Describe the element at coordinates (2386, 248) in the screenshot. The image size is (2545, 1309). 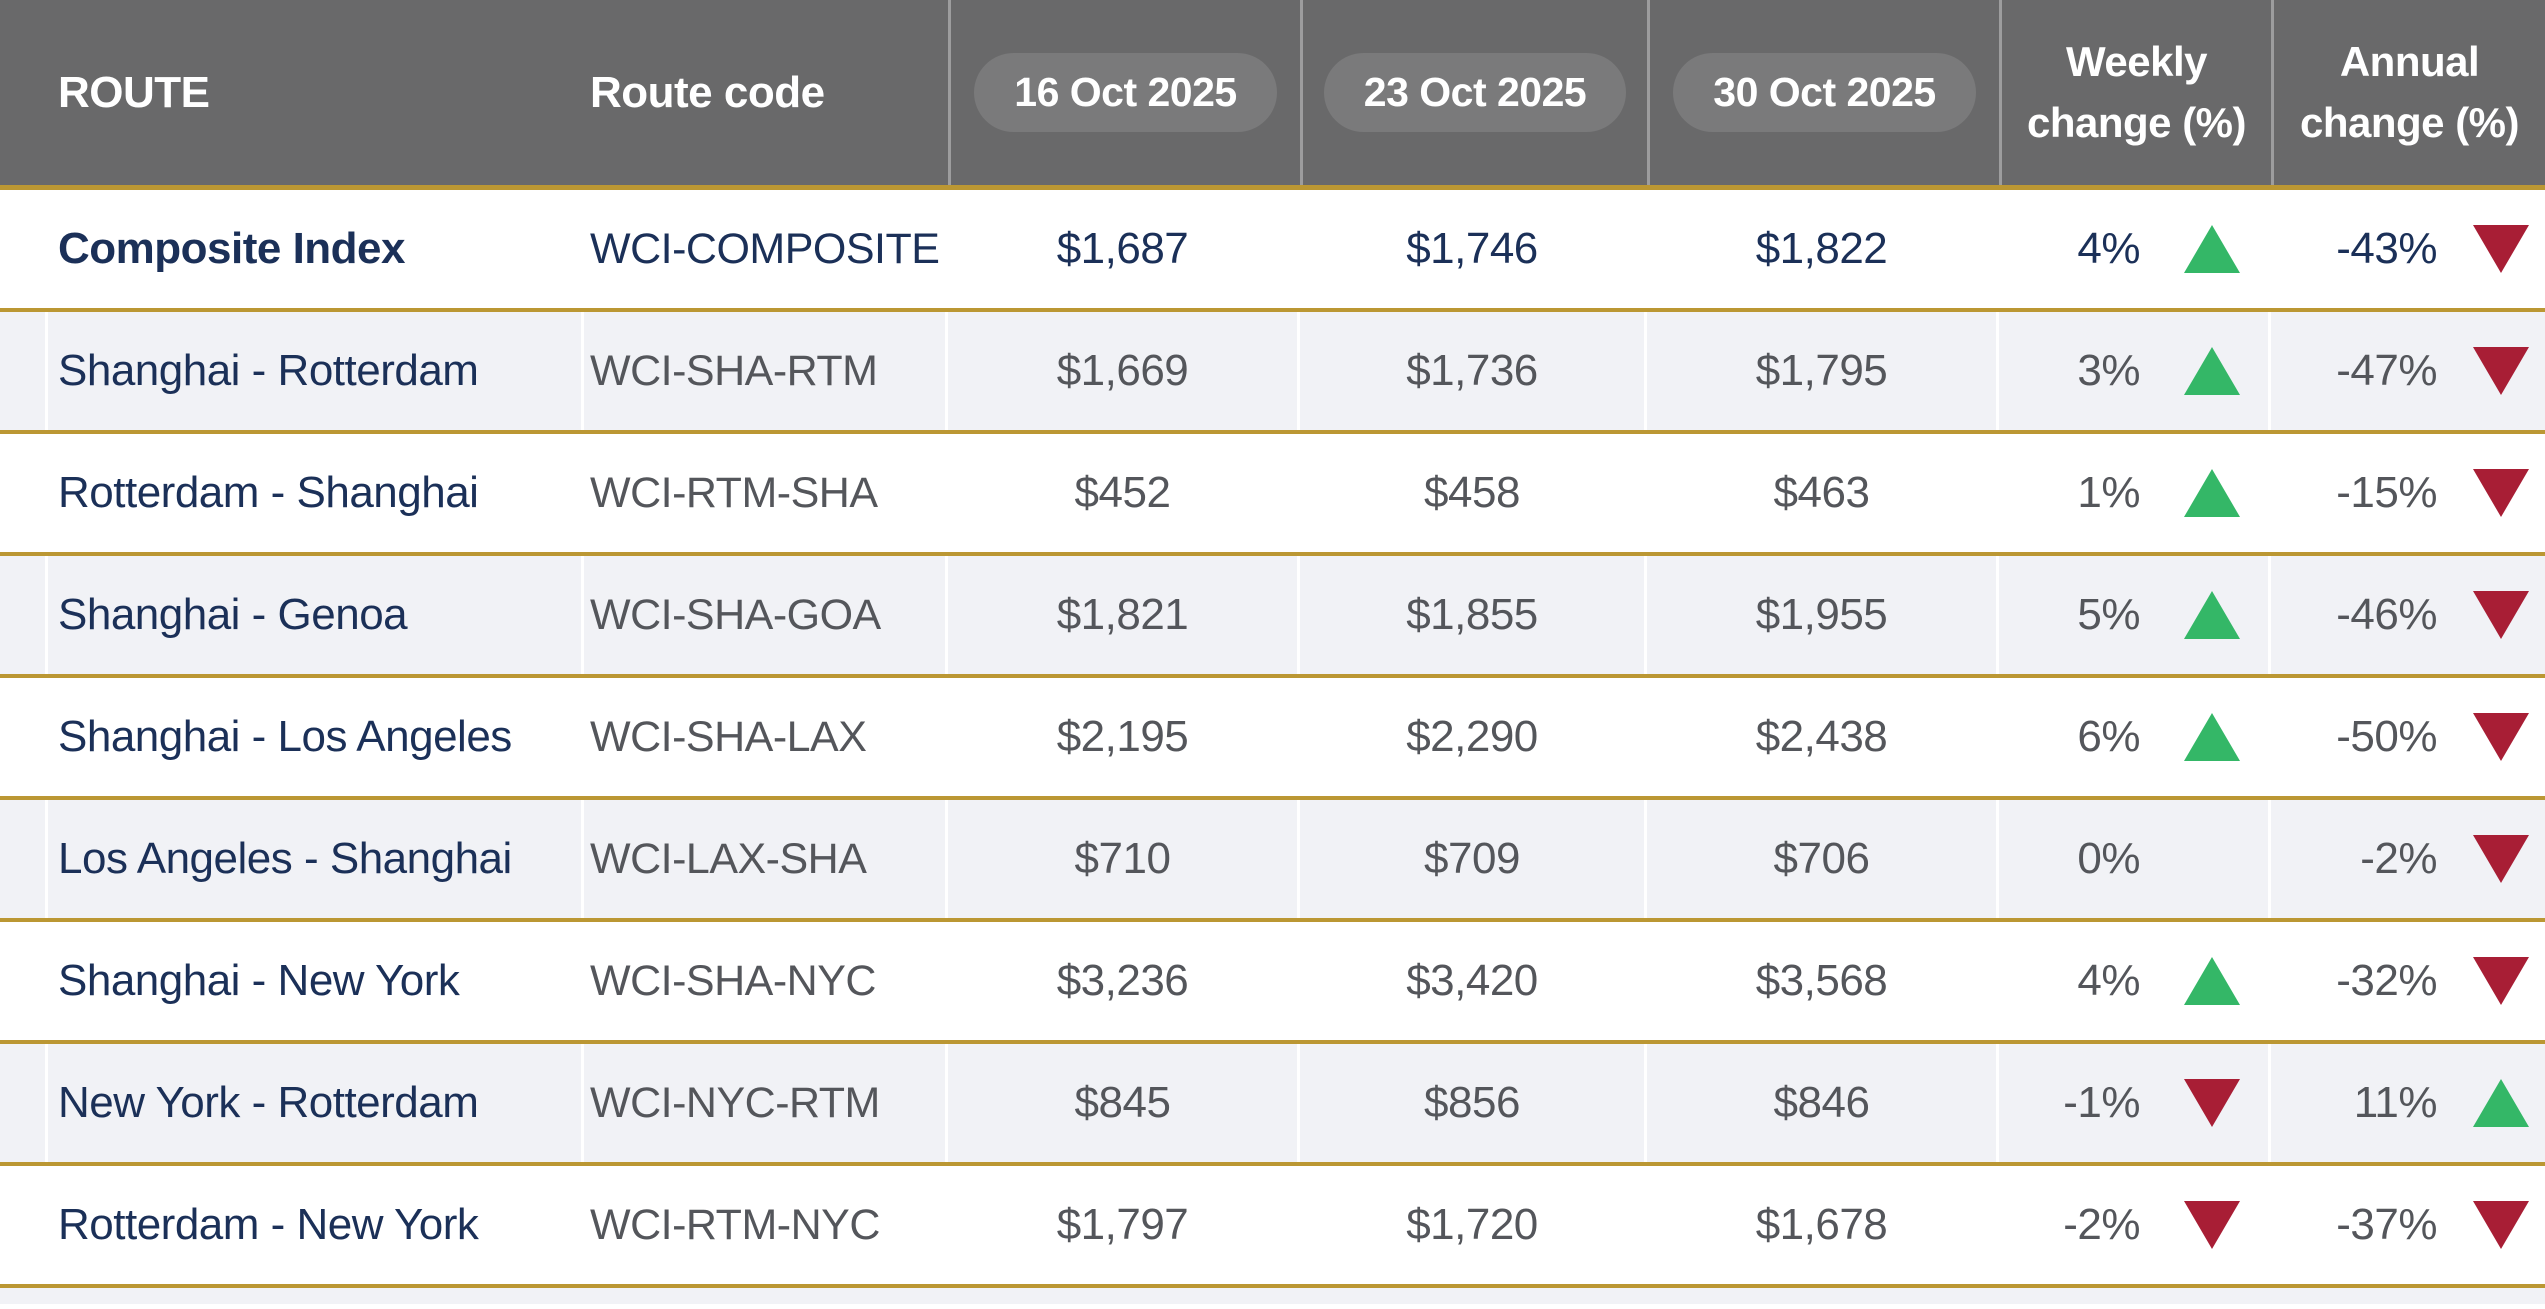
I see `annual-change-value: -43%` at that location.